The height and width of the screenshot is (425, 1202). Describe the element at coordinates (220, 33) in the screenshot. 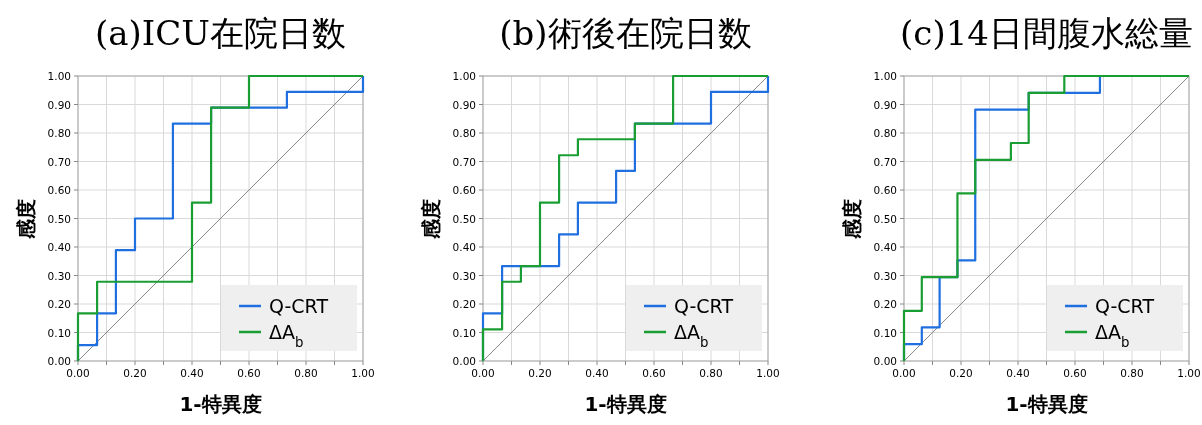

I see `chart-title: (a)ICU在院日数` at that location.